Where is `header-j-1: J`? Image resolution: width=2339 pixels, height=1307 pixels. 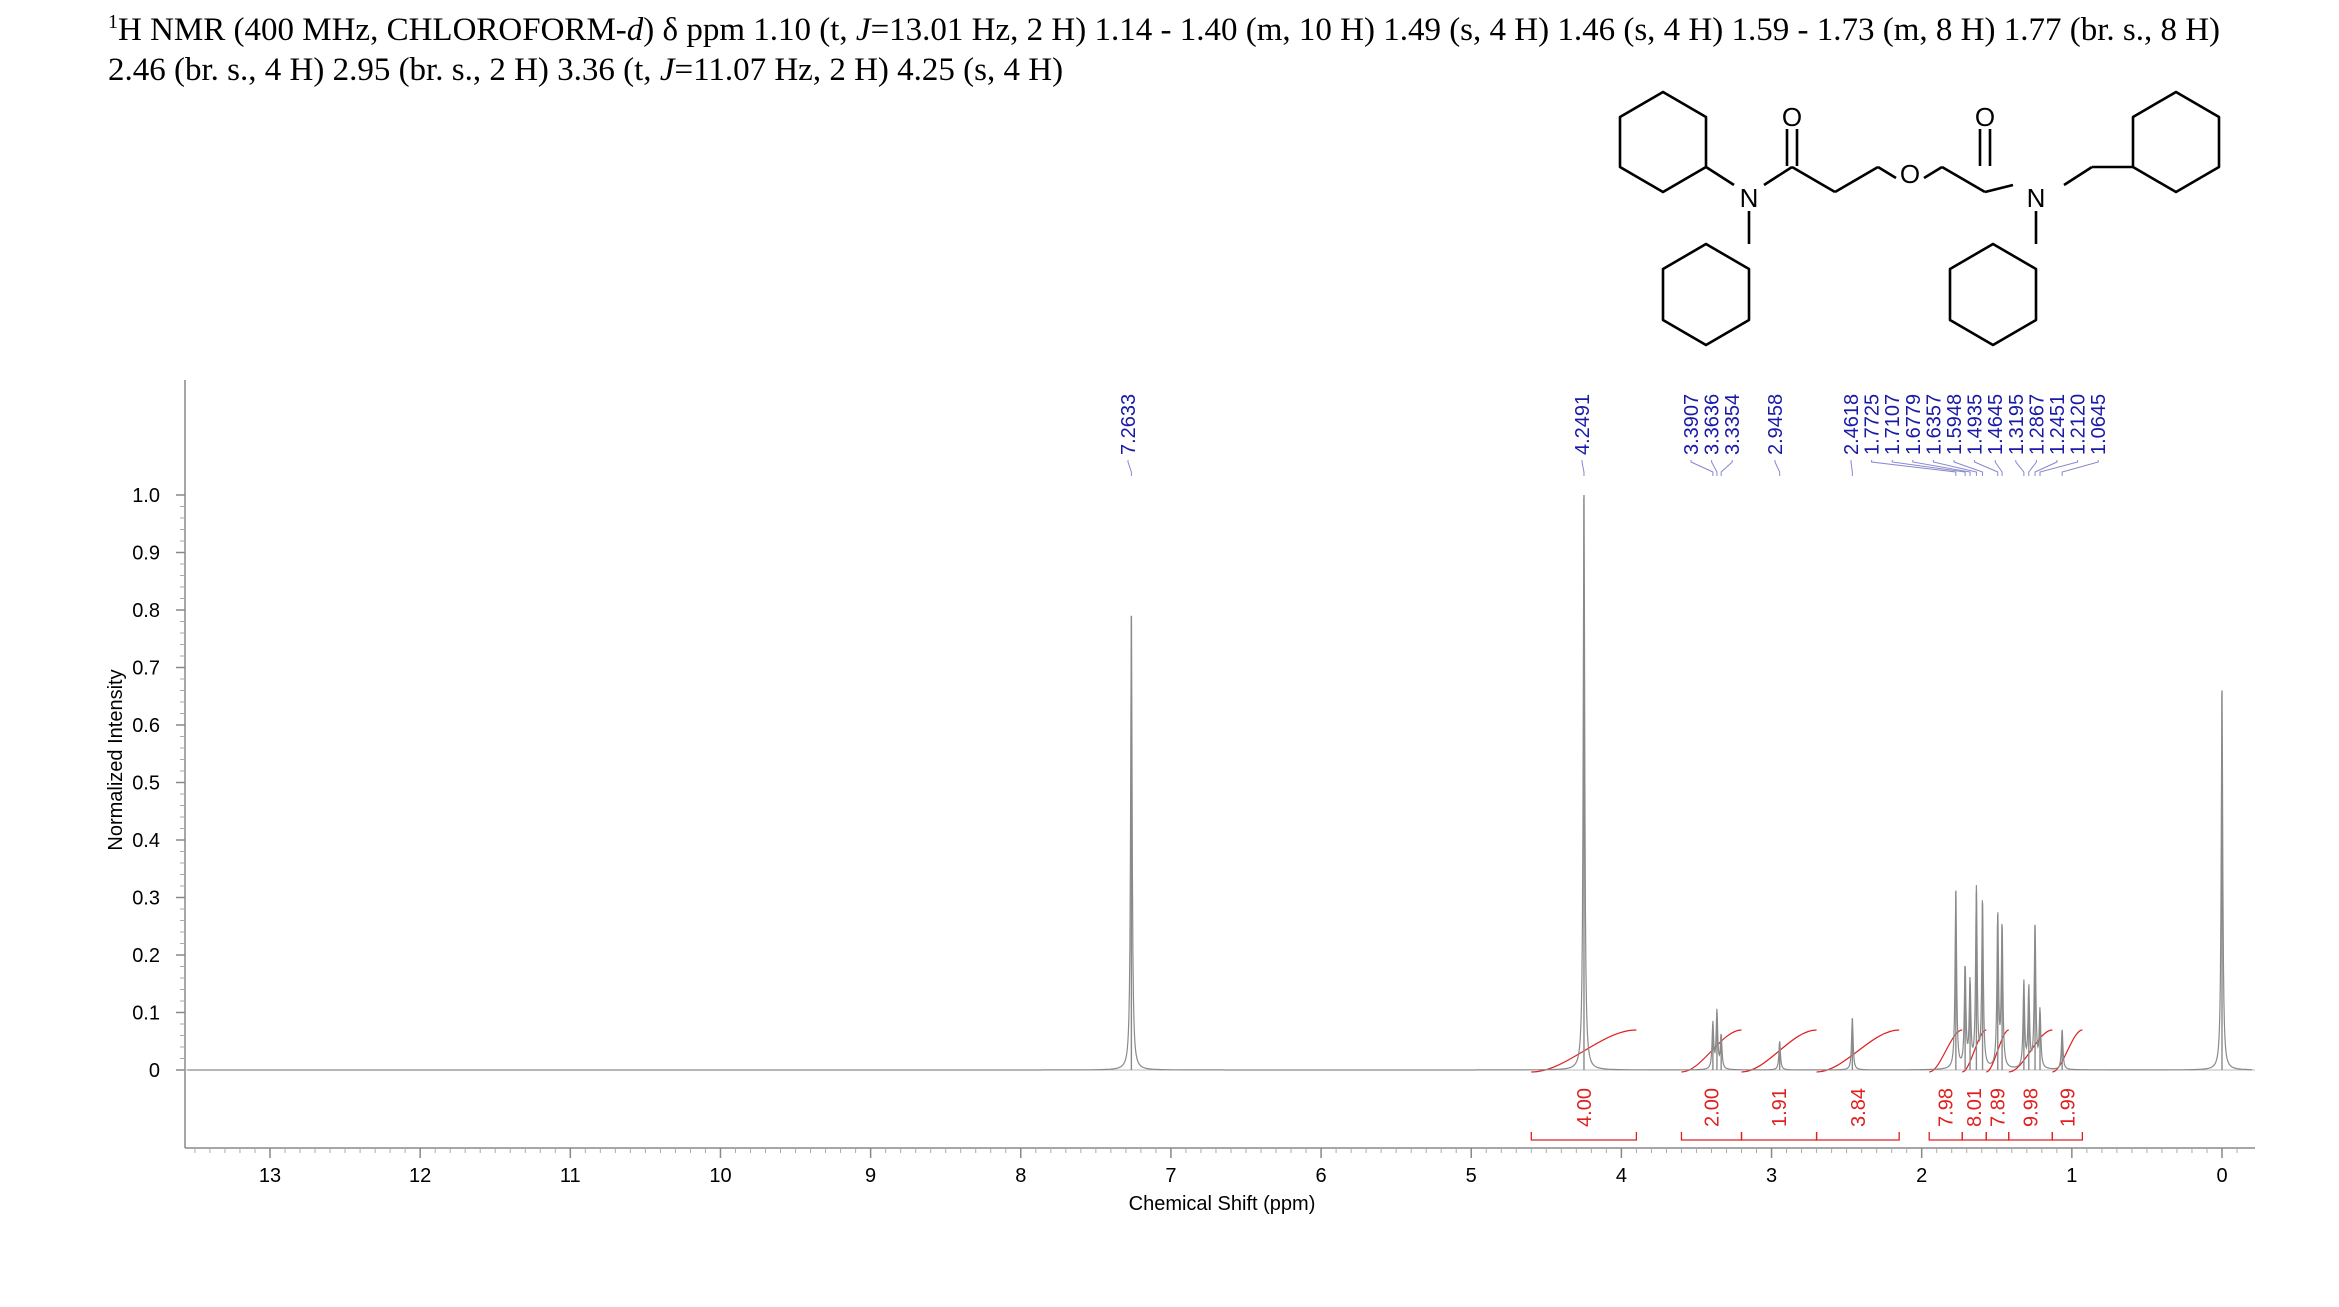 header-j-1: J is located at coordinates (863, 30).